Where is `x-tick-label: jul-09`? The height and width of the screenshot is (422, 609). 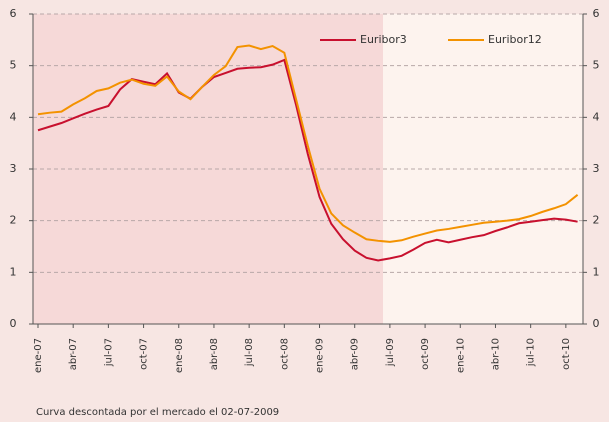
x-tick-label: jul-09 is located at coordinates (390, 352).